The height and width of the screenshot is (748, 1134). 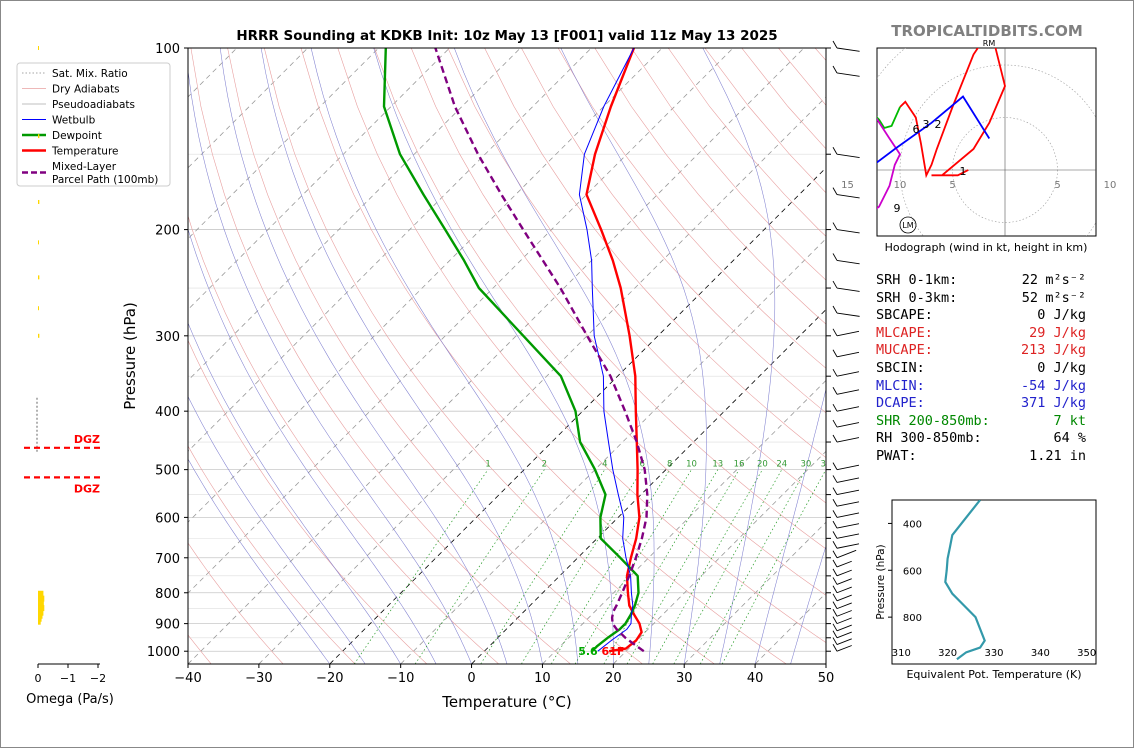 I want to click on index-label: SBCIN:, so click(x=900, y=367).